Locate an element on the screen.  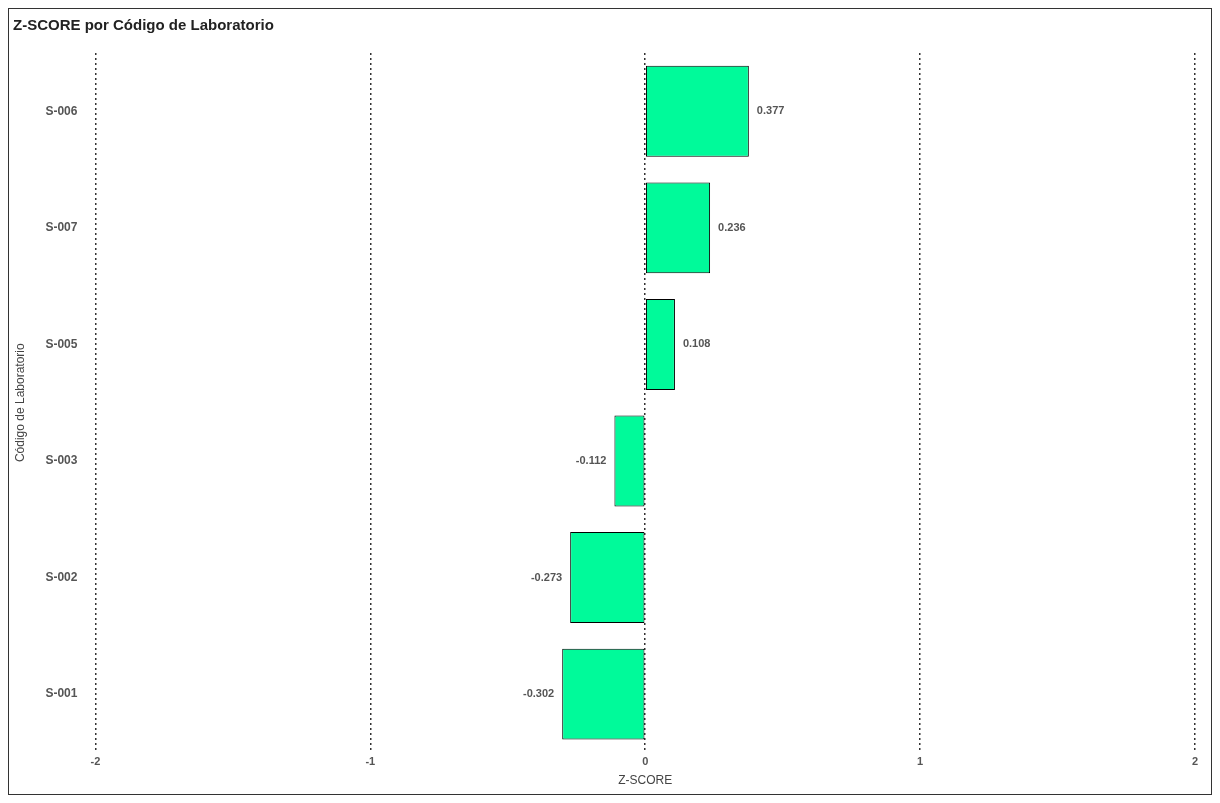
y-tick-label: S-005 is located at coordinates (61, 343).